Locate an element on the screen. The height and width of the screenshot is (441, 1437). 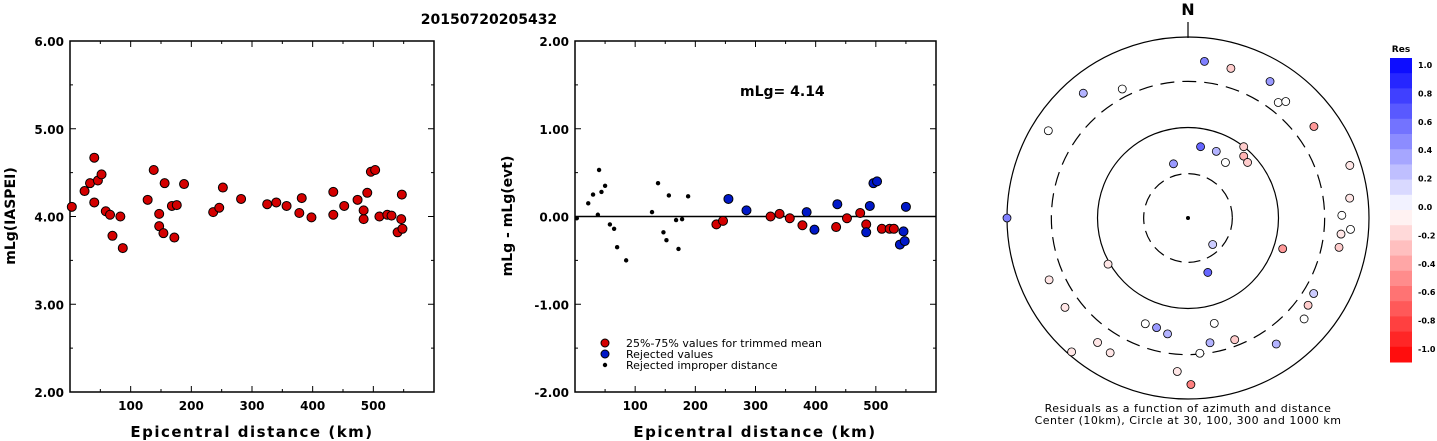
panel1-ytick-label: 4.00 is located at coordinates (49, 218).